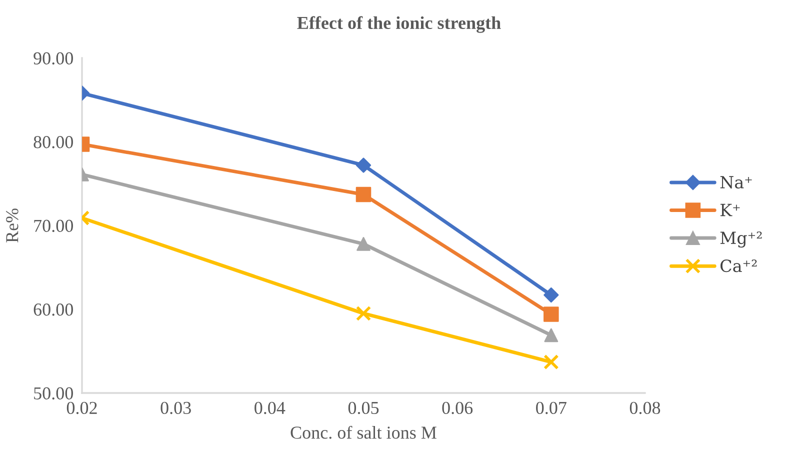 Image resolution: width=798 pixels, height=462 pixels. Describe the element at coordinates (551, 408) in the screenshot. I see `x-tick-label: 0.07` at that location.